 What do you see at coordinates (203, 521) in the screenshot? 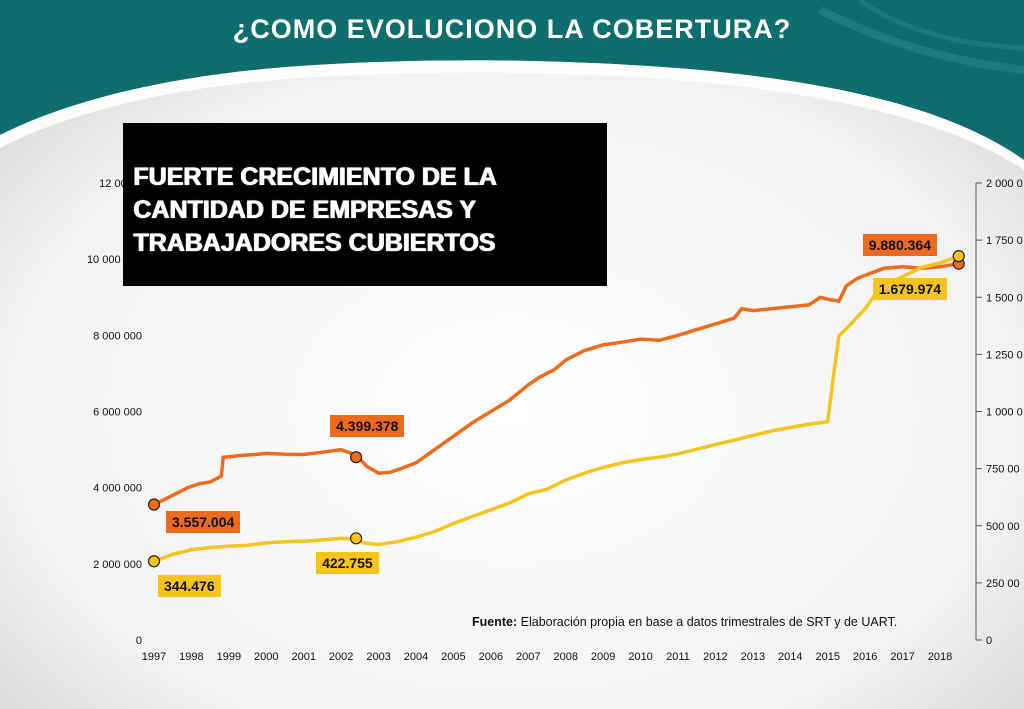
I see `data-label: 3.557.004` at bounding box center [203, 521].